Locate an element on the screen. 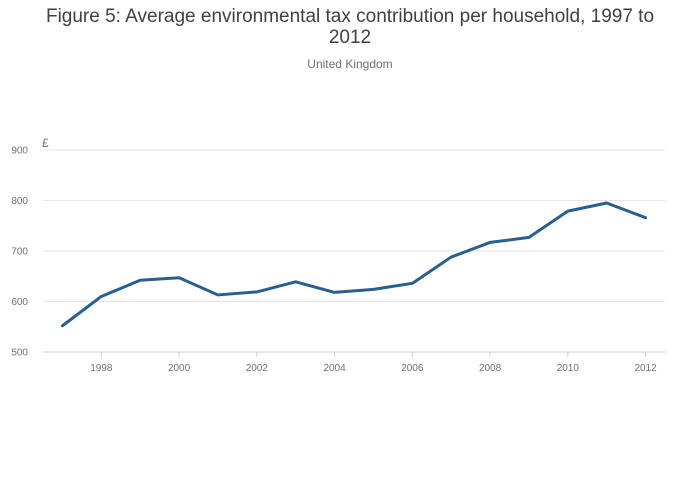 The width and height of the screenshot is (700, 502). data-point-2009 is located at coordinates (529, 237).